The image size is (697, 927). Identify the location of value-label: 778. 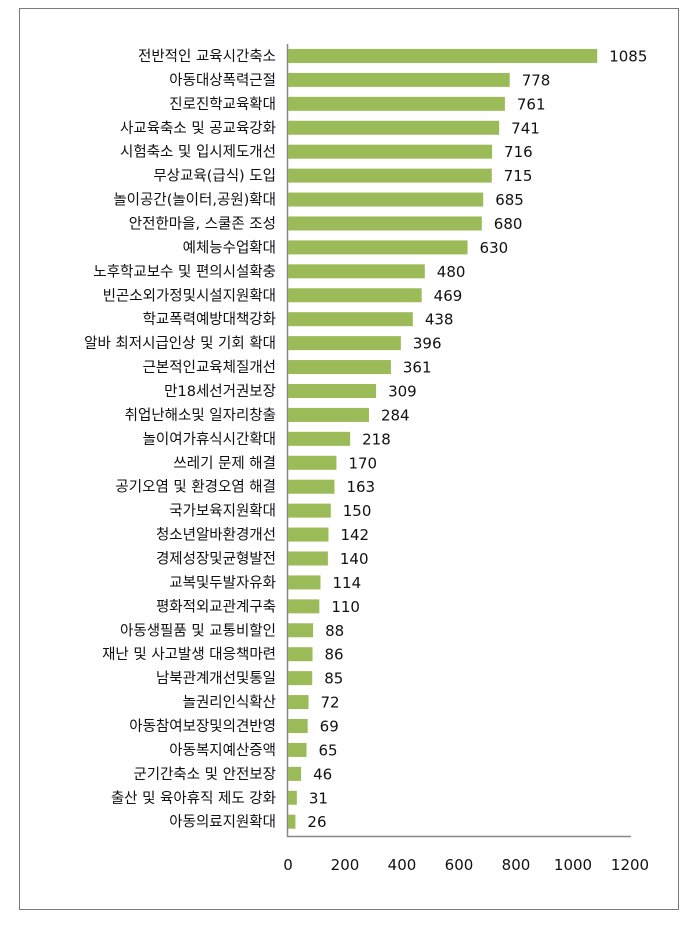
(536, 80).